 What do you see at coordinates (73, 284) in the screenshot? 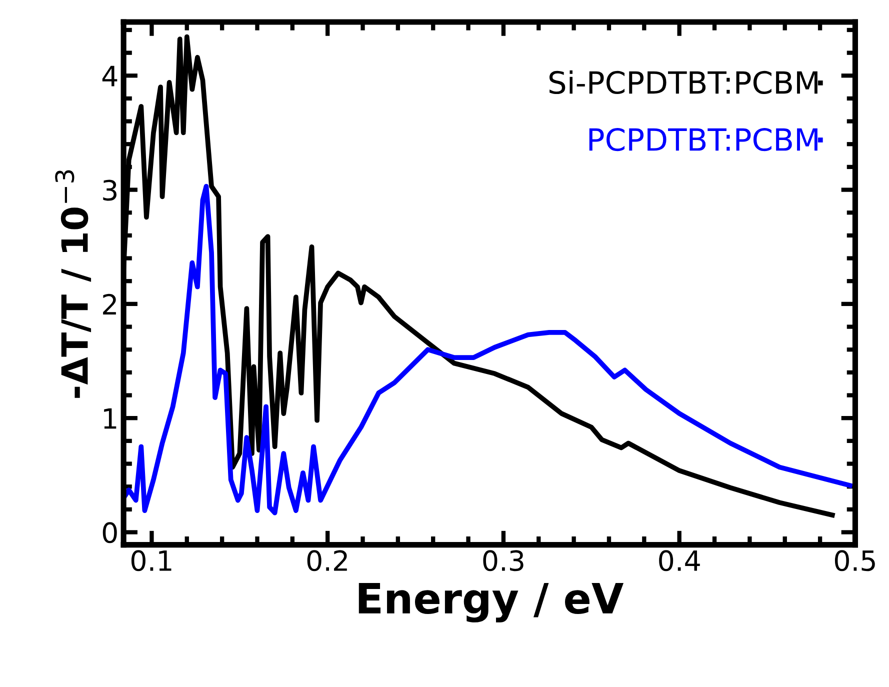
I see `y-axis-title: -ΔT/T / 10$^{−3}$` at bounding box center [73, 284].